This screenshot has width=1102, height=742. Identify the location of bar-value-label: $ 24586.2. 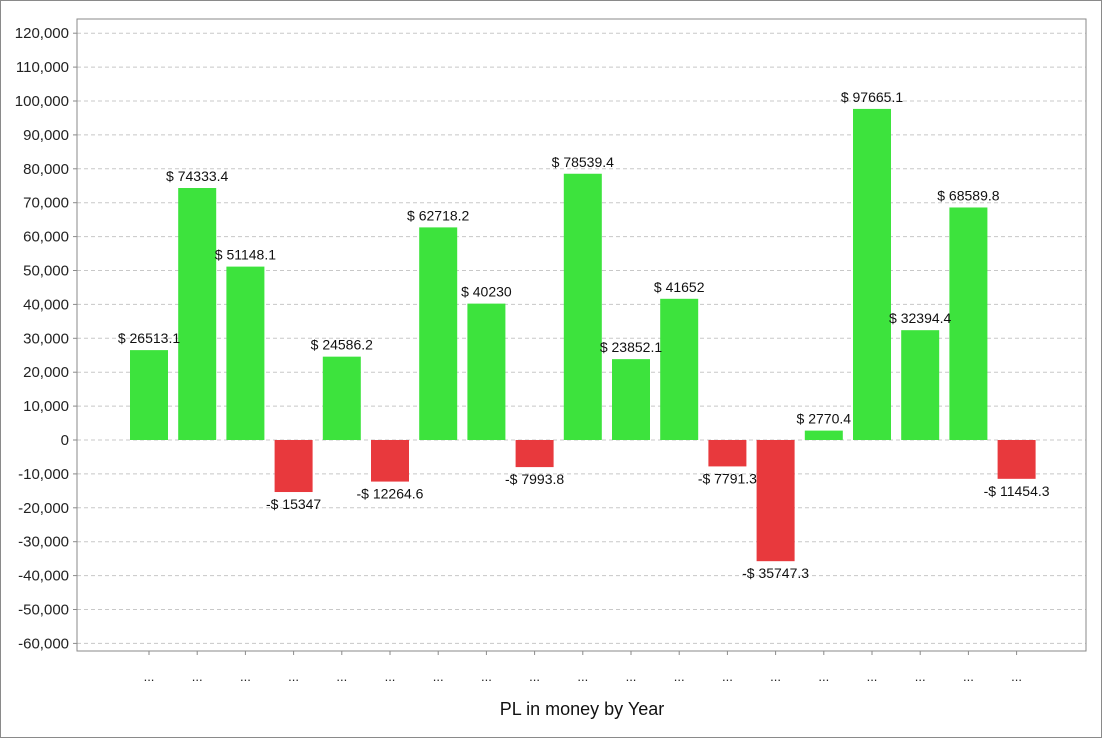
(342, 345).